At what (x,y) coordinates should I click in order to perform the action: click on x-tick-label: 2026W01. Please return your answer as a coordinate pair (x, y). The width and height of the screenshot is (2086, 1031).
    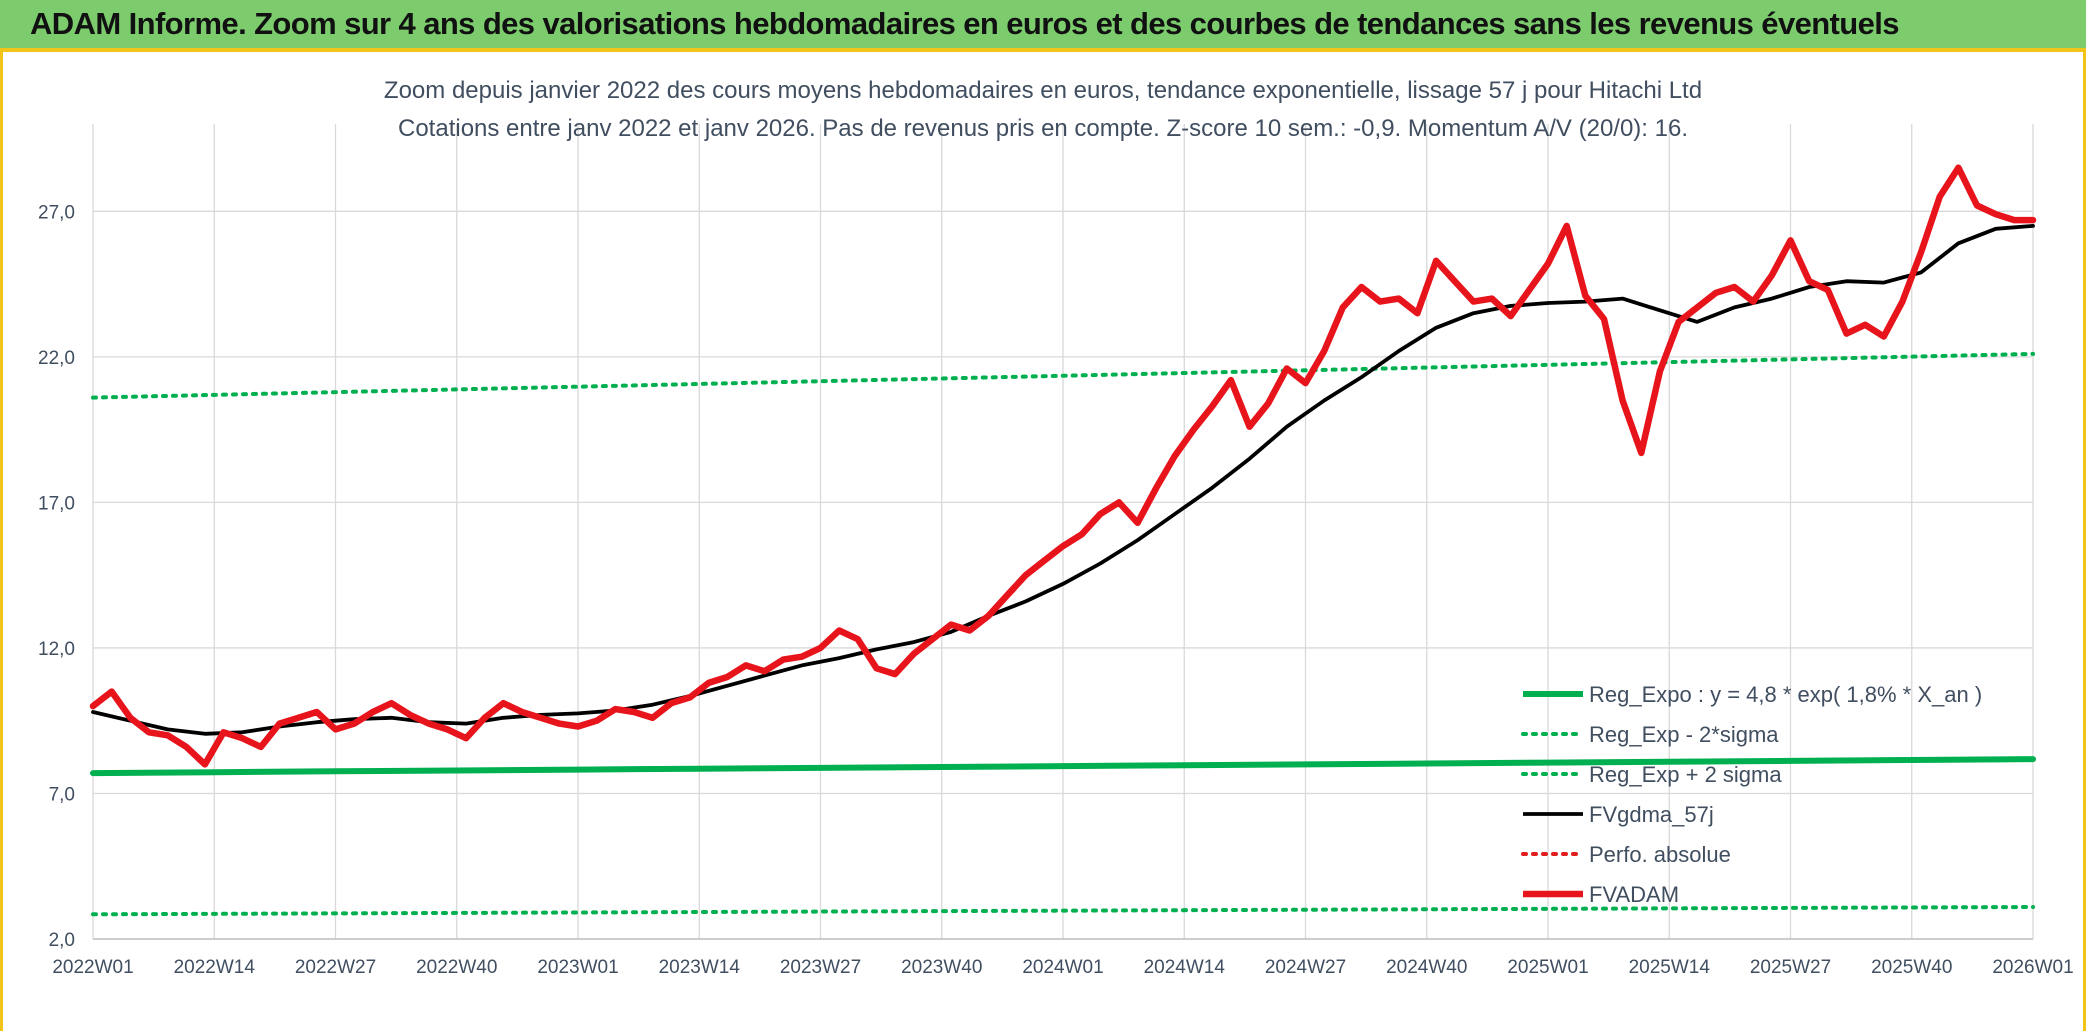
    Looking at the image, I should click on (2032, 967).